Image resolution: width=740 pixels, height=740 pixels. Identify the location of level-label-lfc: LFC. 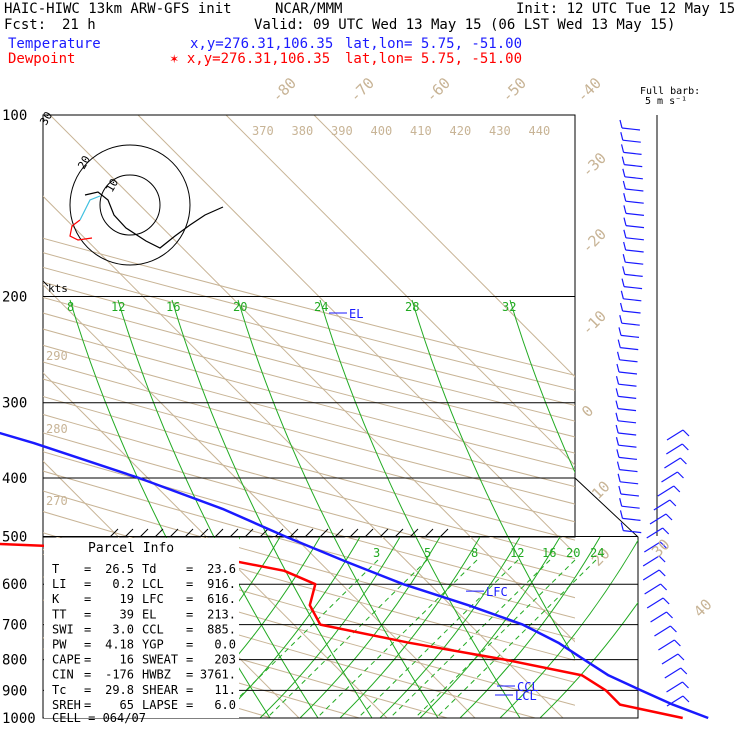
(497, 592).